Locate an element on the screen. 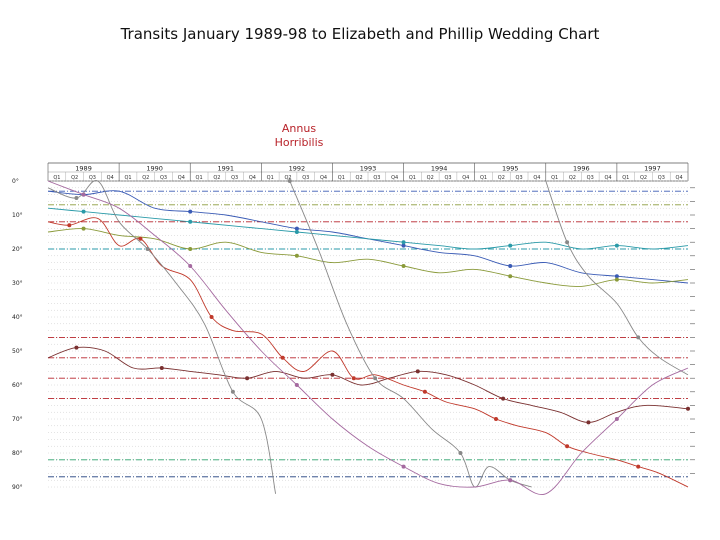 The image size is (720, 540). year-label: 1991 is located at coordinates (226, 169).